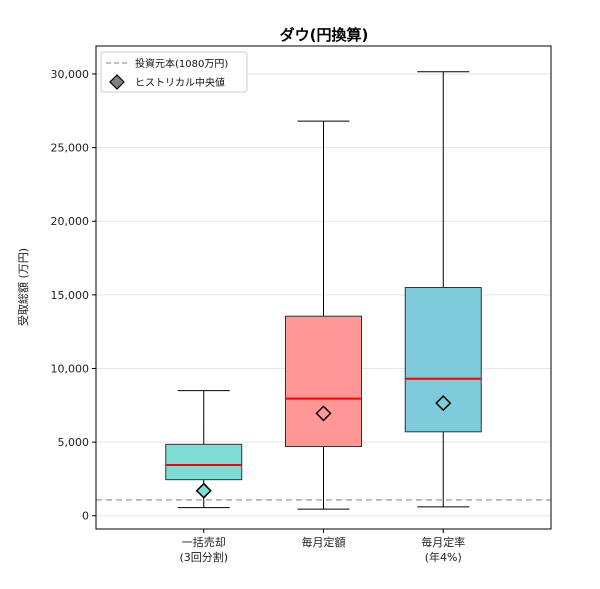 This screenshot has height=589, width=600. I want to click on x-axis: 一括売却(3回分割) 毎月定額 毎月定率(年4%), so click(322, 546).